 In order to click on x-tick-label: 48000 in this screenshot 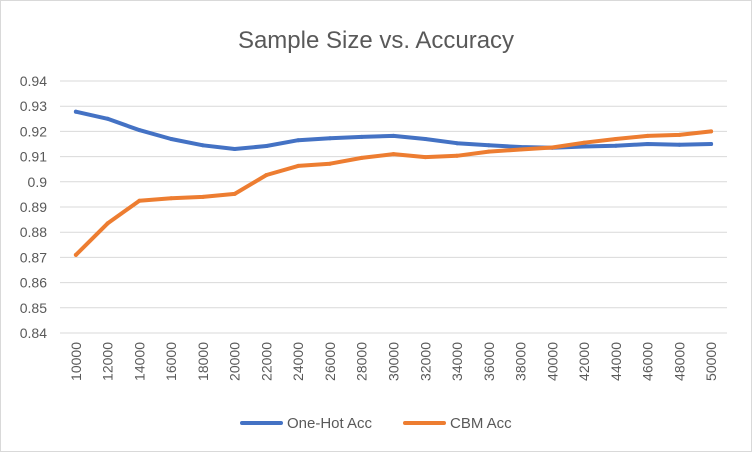, I will do `click(679, 361)`.